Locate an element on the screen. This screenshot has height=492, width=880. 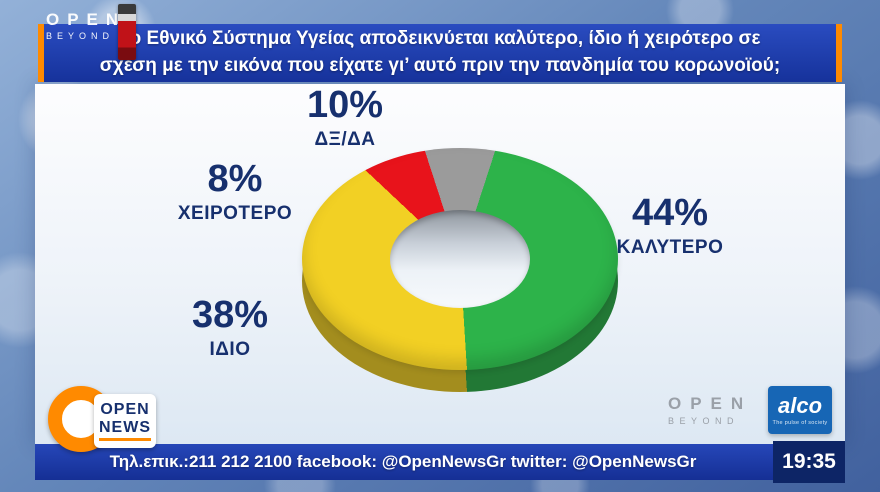
clock: 19:35 is located at coordinates (809, 462).